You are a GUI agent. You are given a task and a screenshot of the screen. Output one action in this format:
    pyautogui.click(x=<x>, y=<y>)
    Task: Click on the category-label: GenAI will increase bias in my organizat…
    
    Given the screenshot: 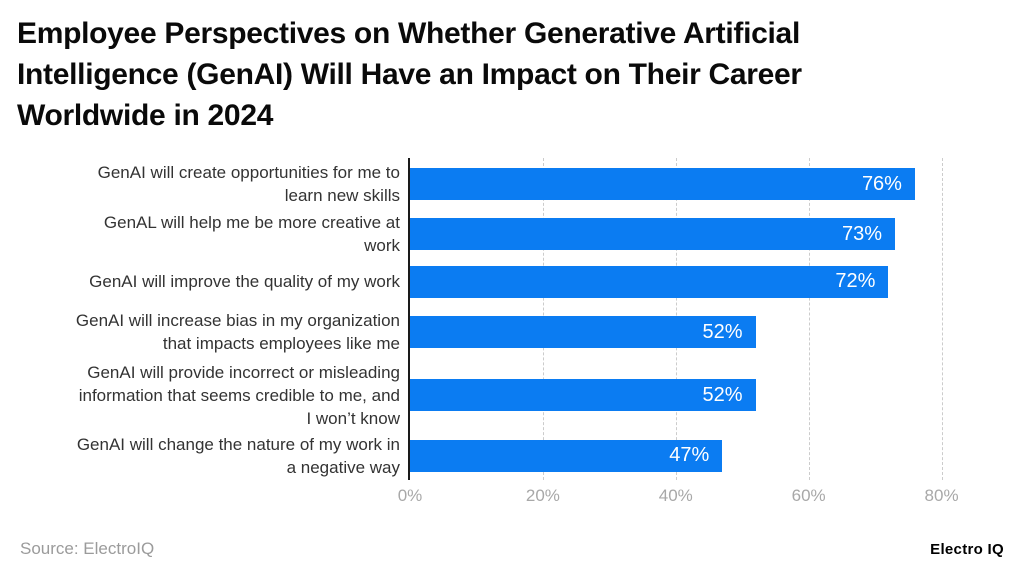 What is the action you would take?
    pyautogui.click(x=237, y=332)
    